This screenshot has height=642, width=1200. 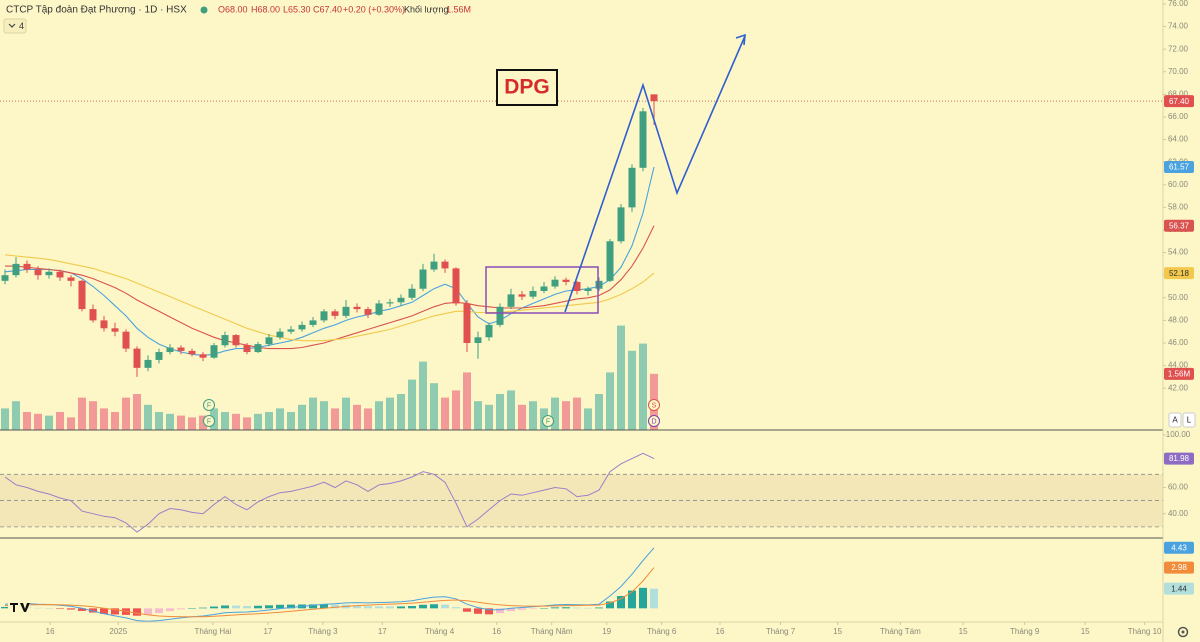 I want to click on logo, so click(x=19, y=606).